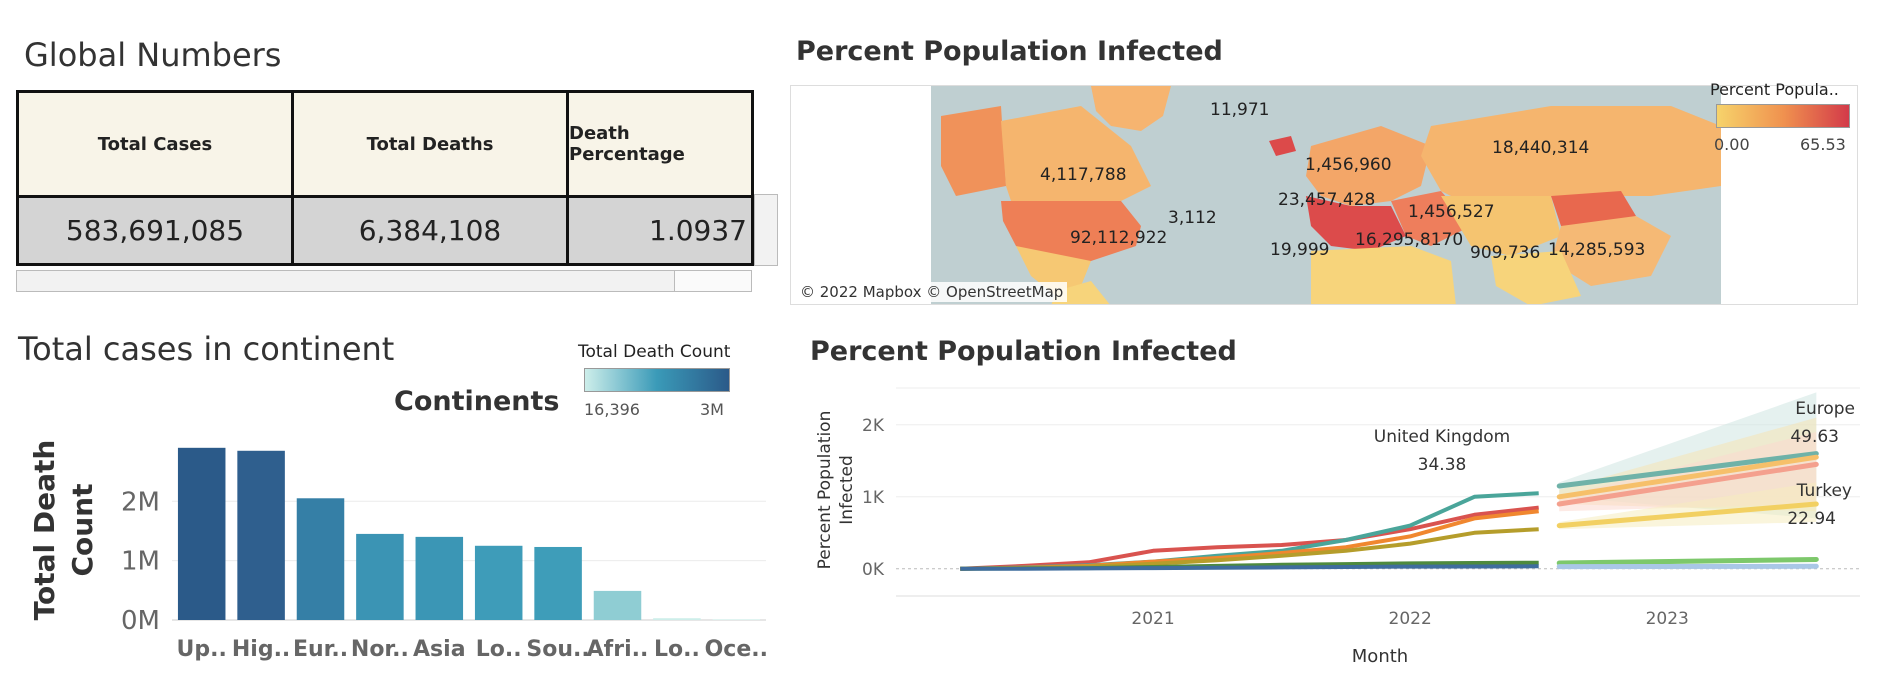 The width and height of the screenshot is (1880, 675). I want to click on line-x-axis-title: Month, so click(1380, 656).